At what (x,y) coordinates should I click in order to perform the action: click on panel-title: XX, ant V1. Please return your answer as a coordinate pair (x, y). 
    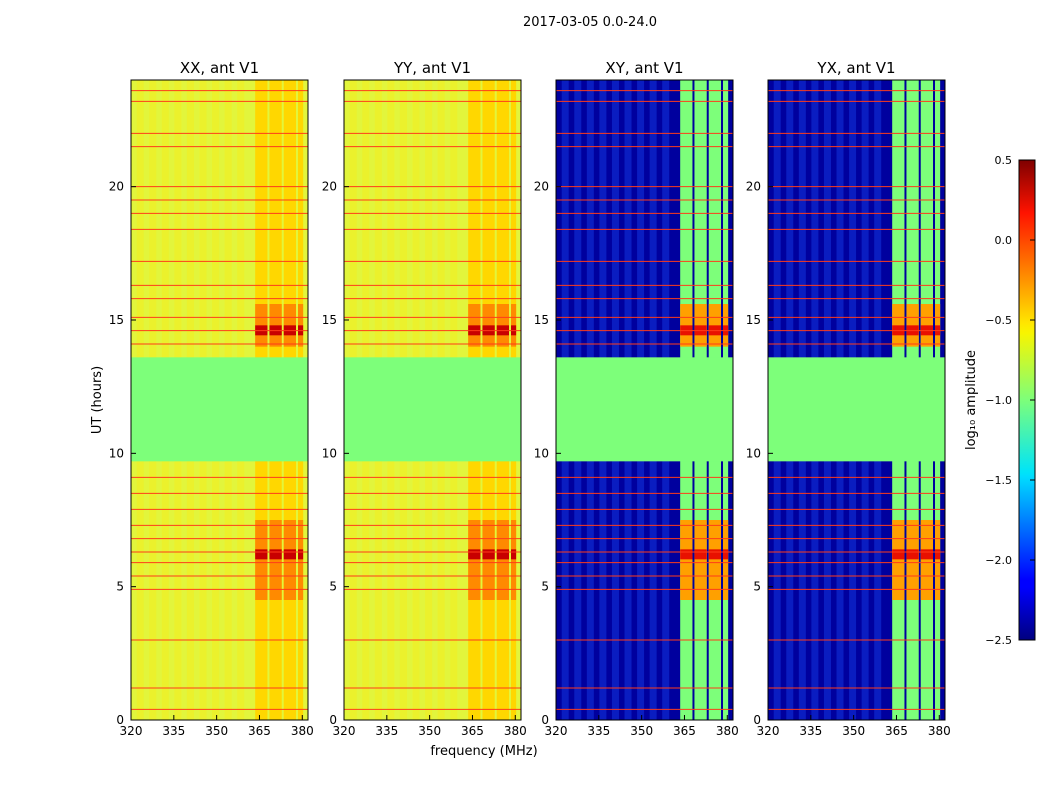
    Looking at the image, I should click on (219, 68).